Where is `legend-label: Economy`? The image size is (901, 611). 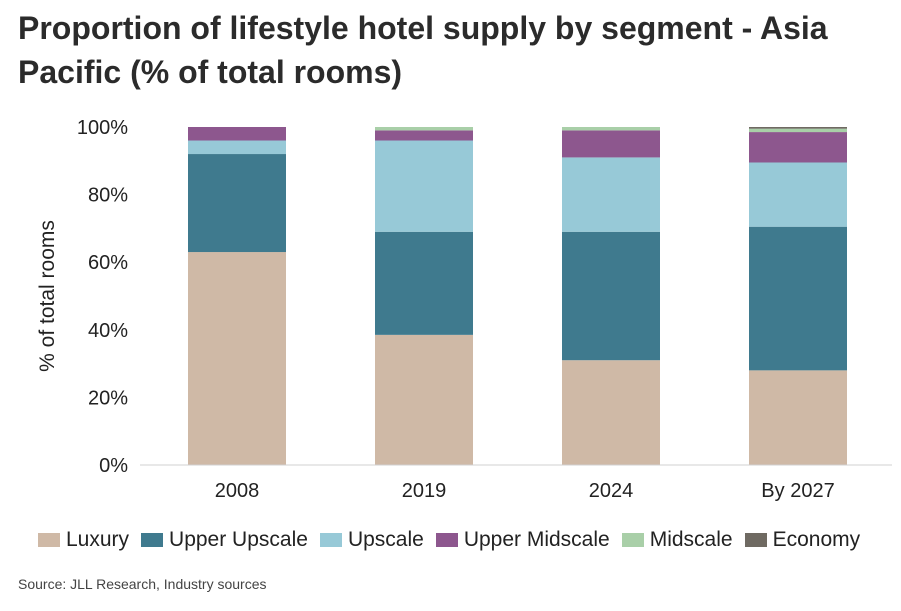 legend-label: Economy is located at coordinates (816, 539).